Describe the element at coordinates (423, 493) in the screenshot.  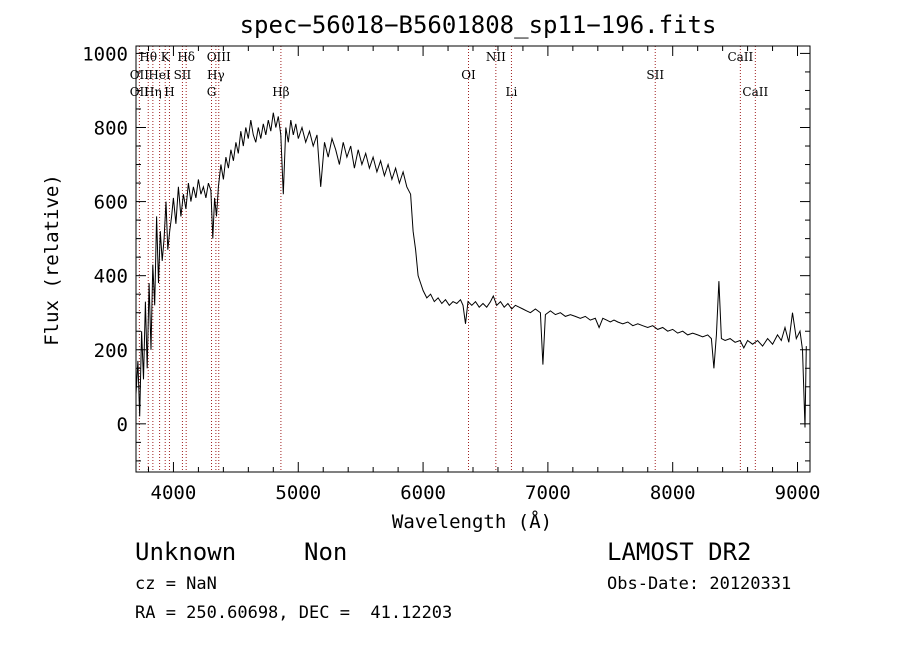
I see `x-tick-label: 6000` at that location.